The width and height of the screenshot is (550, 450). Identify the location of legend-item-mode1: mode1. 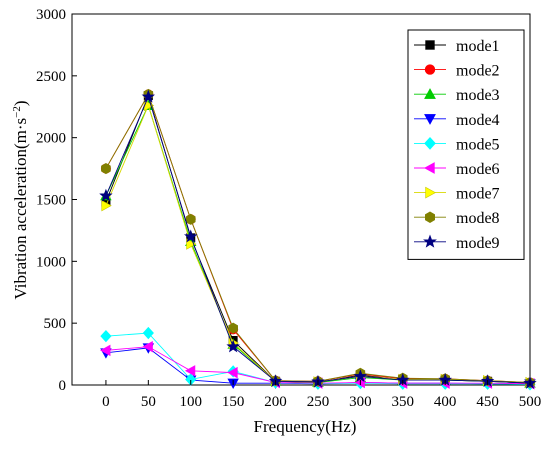
(457, 46).